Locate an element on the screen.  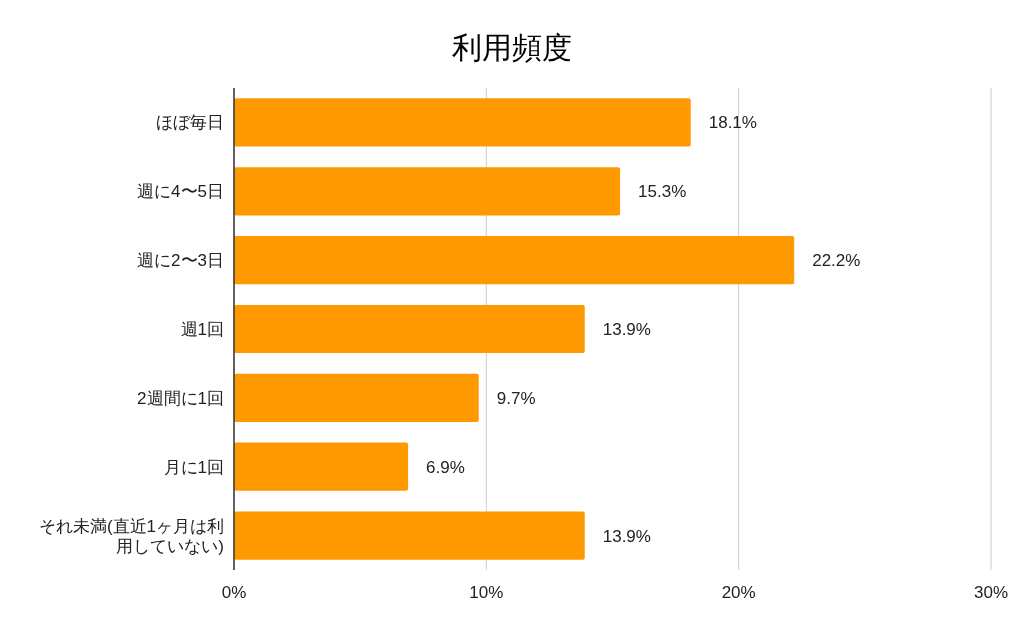
data-label: 9.7% is located at coordinates (516, 398).